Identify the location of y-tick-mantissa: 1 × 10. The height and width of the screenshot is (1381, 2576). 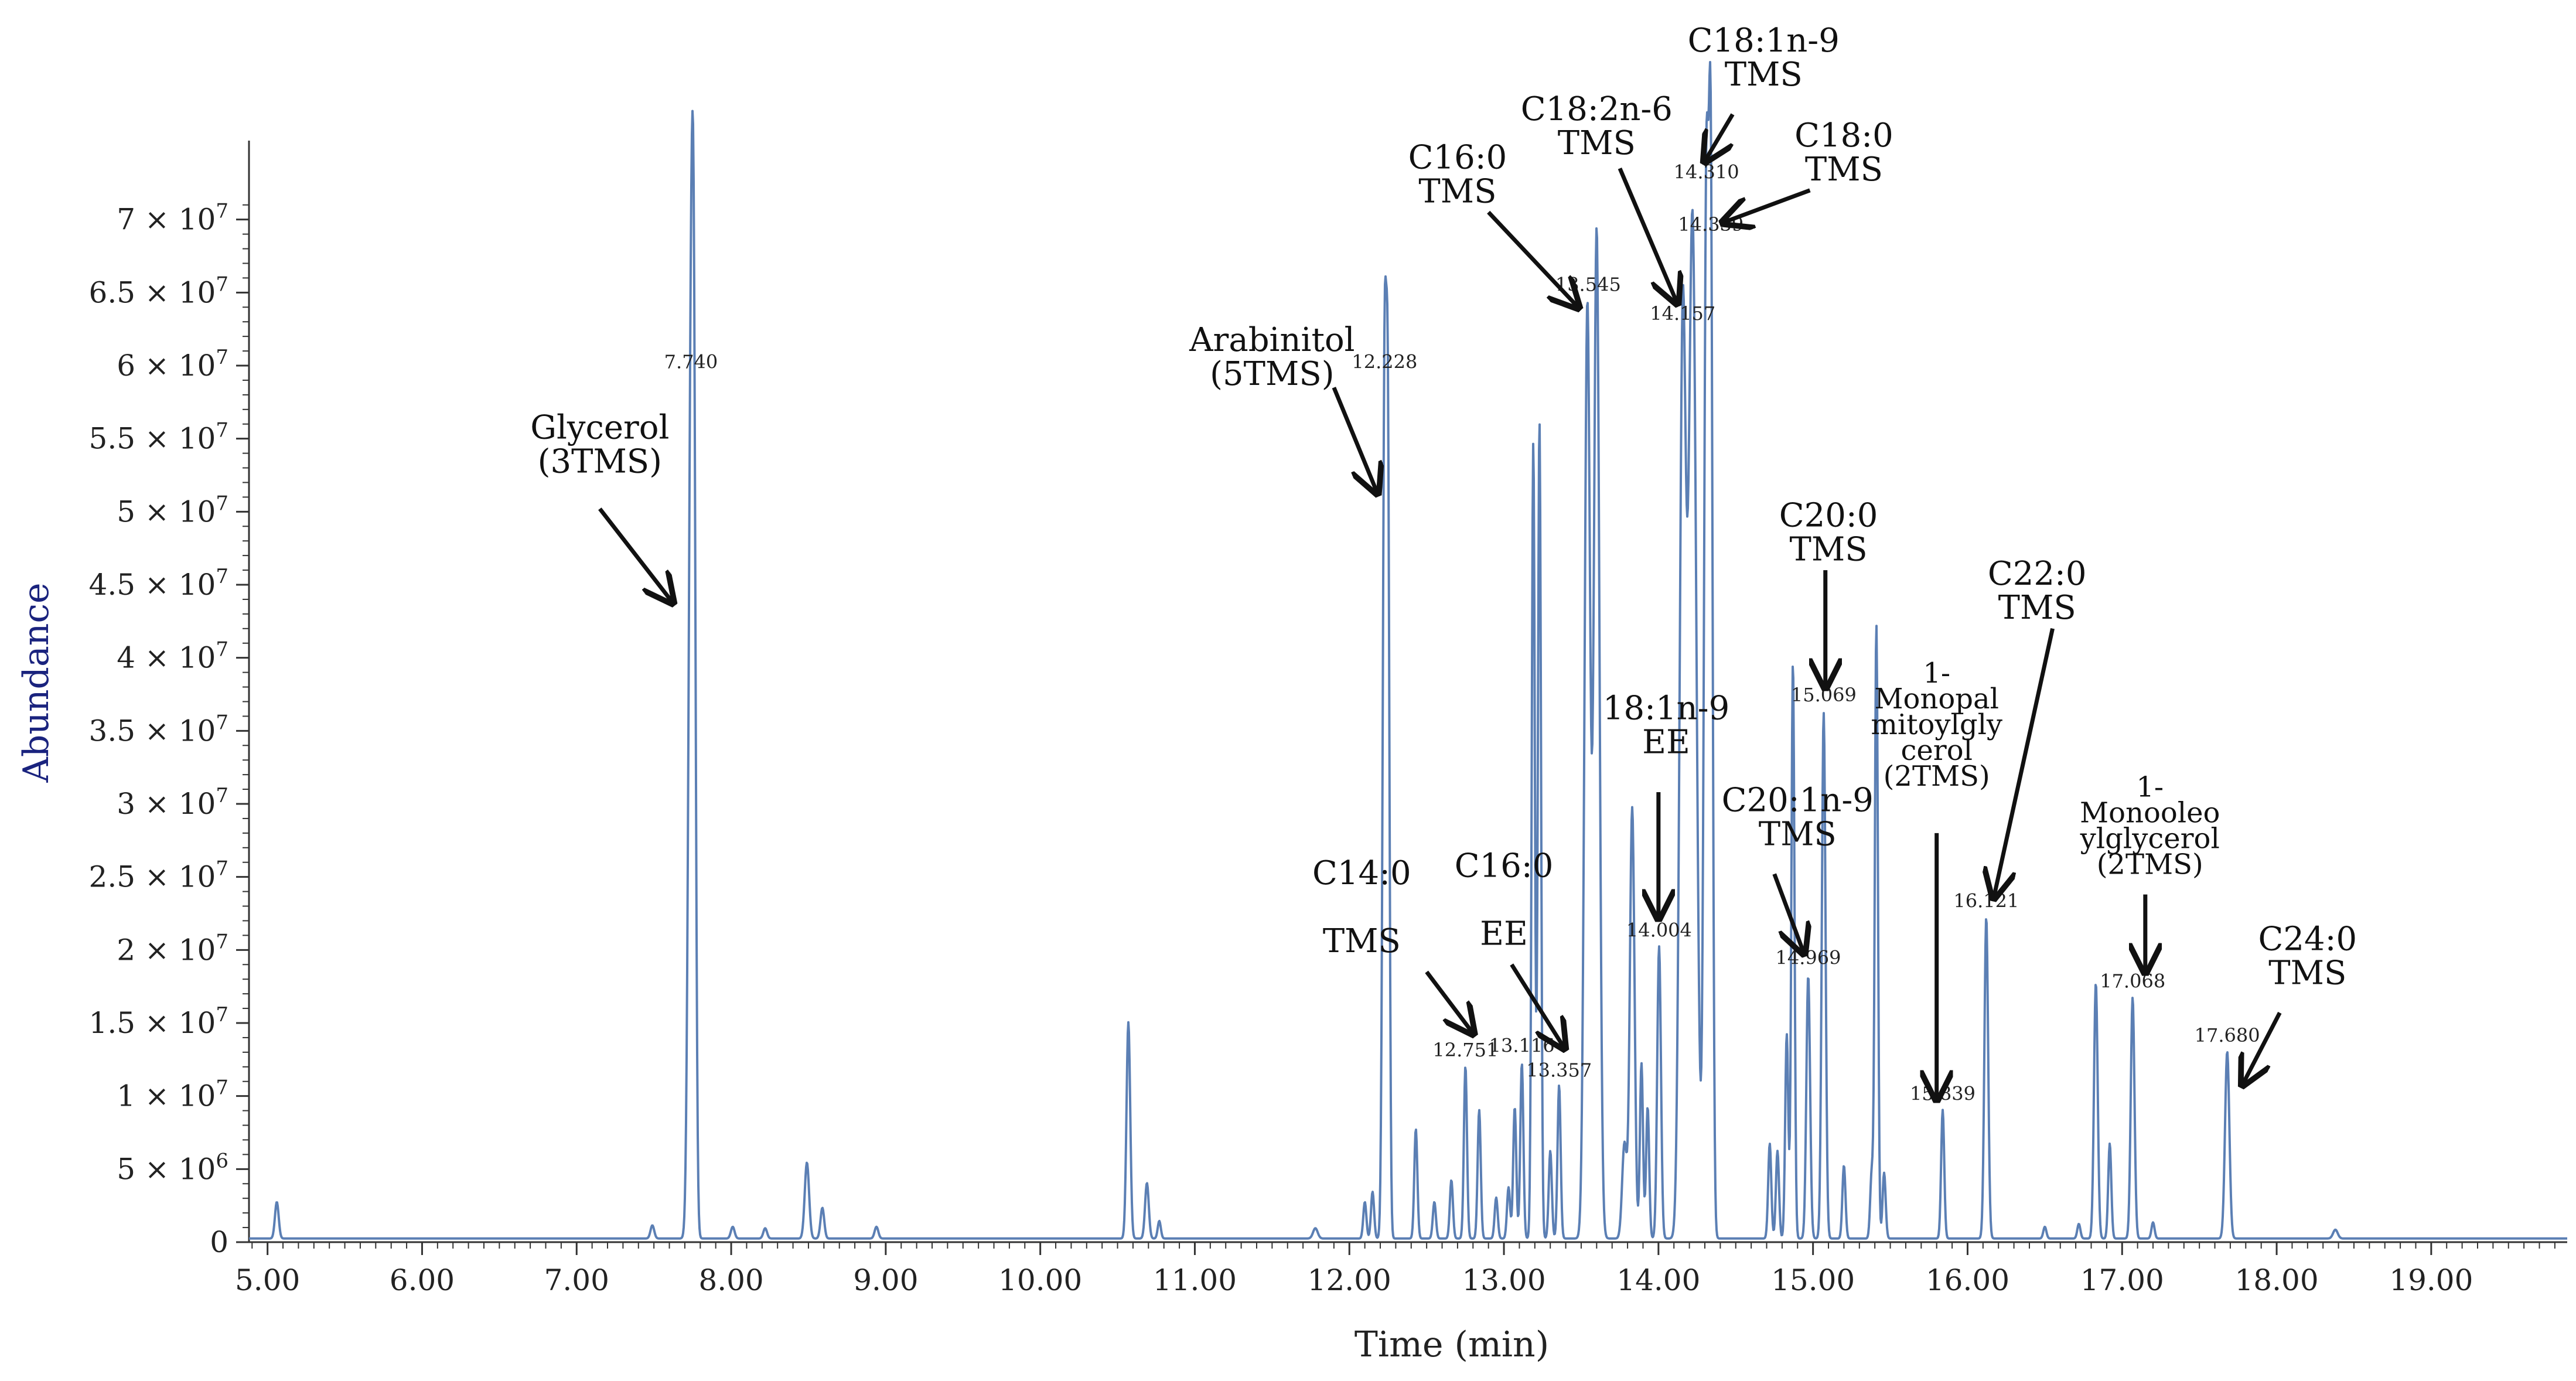
(166, 1096).